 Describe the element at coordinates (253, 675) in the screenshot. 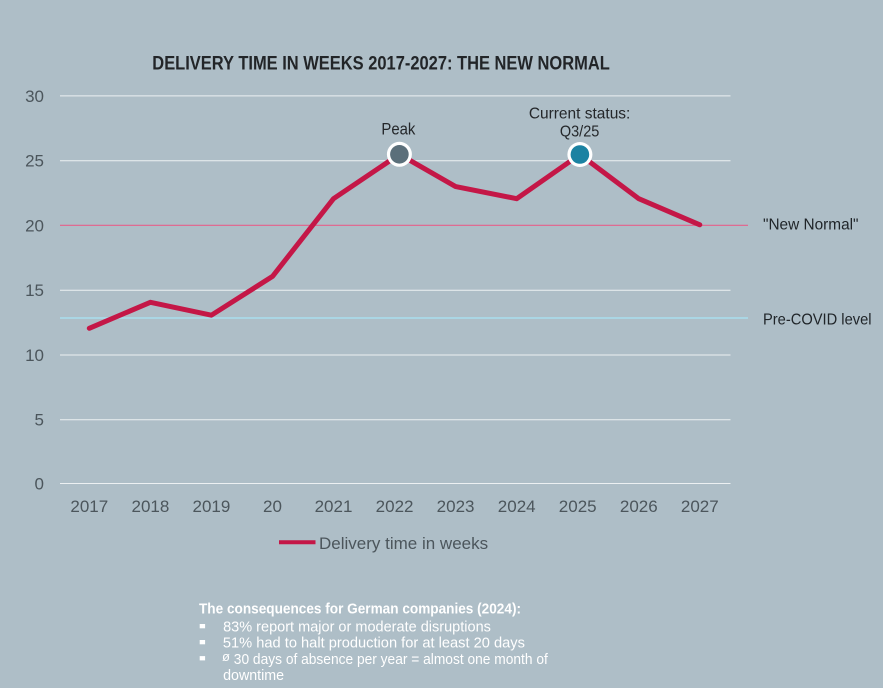

I see `svg-text: downtime` at that location.